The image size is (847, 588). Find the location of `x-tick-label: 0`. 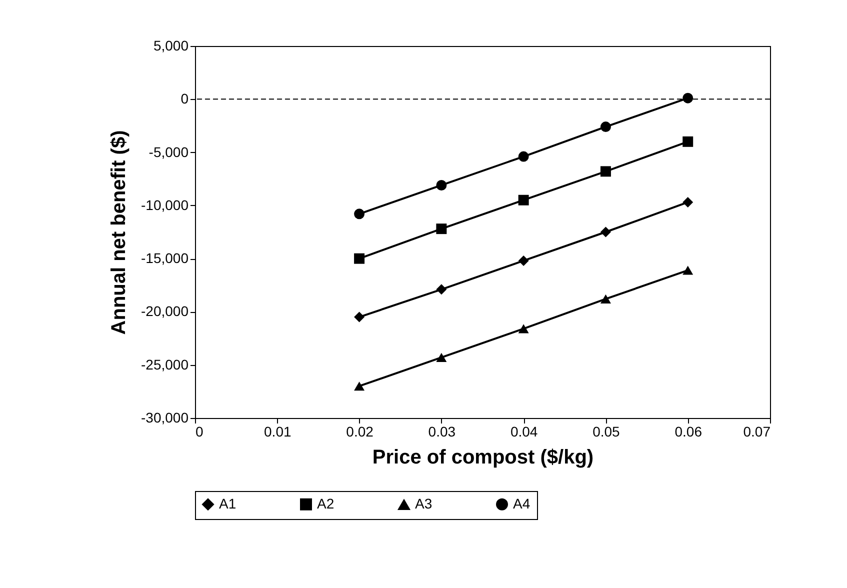

x-tick-label: 0 is located at coordinates (200, 432).